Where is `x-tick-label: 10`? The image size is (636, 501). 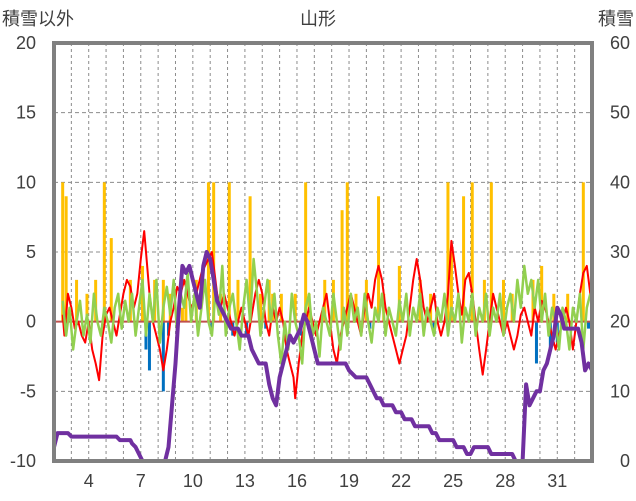 x-tick-label: 10 is located at coordinates (193, 481).